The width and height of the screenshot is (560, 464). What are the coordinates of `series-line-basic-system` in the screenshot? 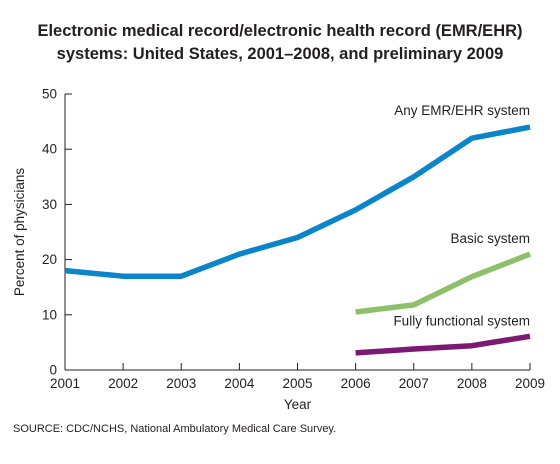 It's located at (443, 283).